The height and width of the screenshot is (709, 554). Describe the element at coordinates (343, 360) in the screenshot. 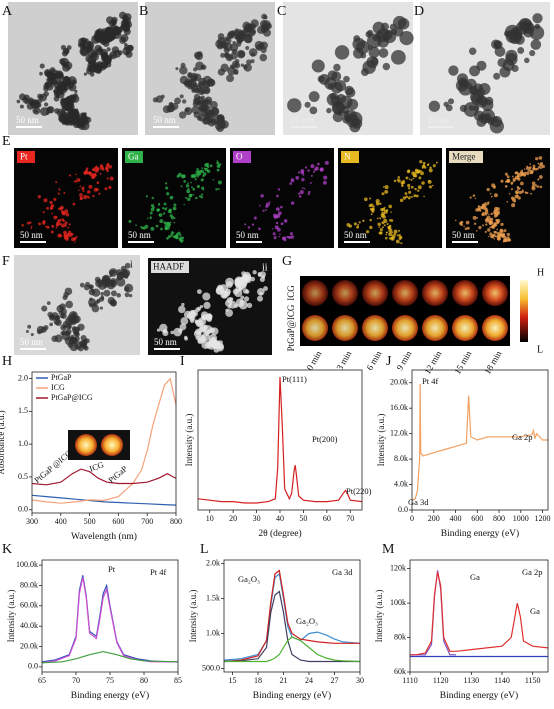

I see `time-label: 3 min` at that location.